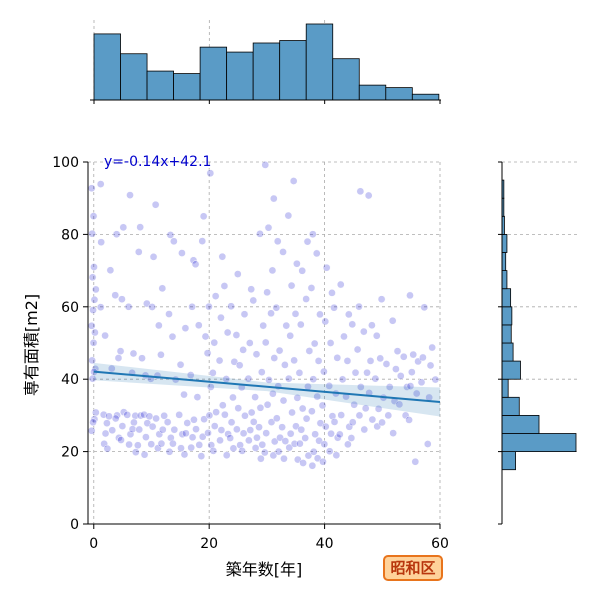 The height and width of the screenshot is (604, 600). What do you see at coordinates (70, 235) in the screenshot?
I see `y-tick-label: 80` at bounding box center [70, 235].